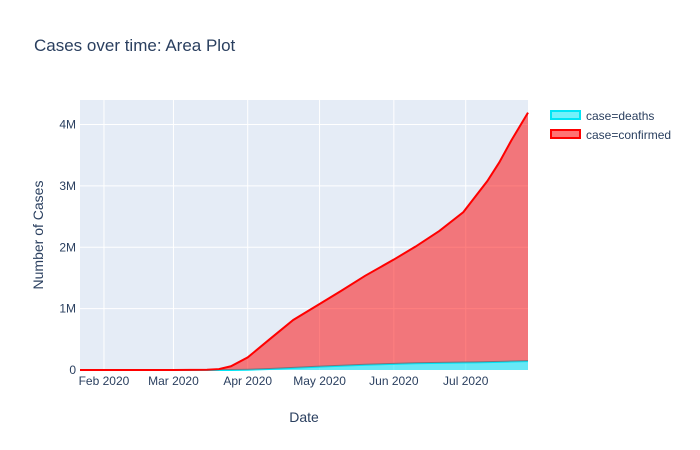  I want to click on x-tick-label-0: Feb 2020, so click(104, 381).